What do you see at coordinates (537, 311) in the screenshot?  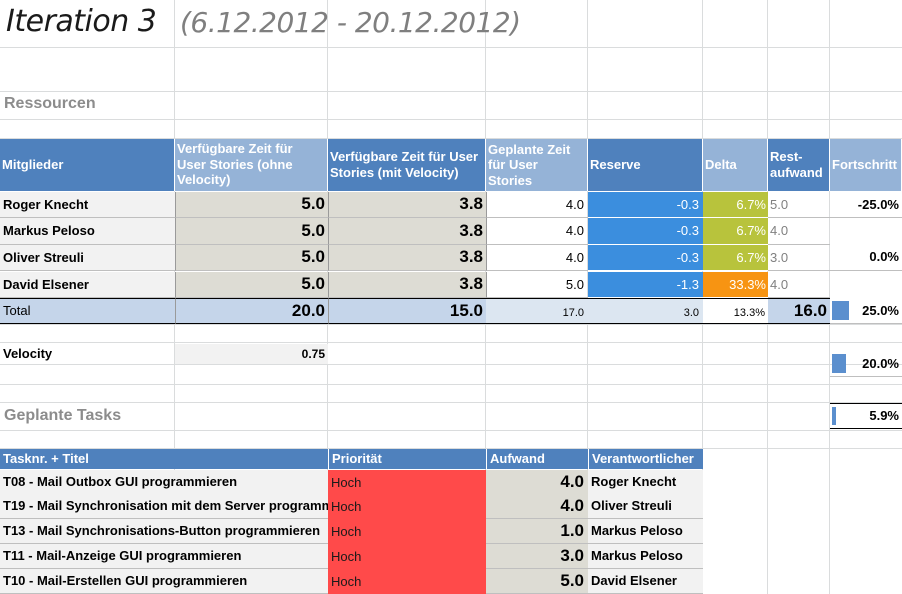 I see `total-planned: 17.0` at bounding box center [537, 311].